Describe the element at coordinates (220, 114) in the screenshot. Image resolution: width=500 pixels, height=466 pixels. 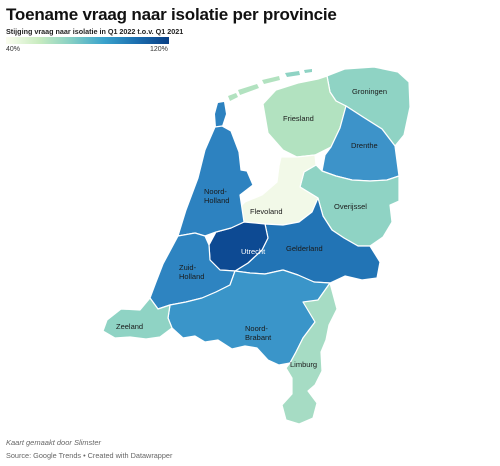
I see `island-texel` at that location.